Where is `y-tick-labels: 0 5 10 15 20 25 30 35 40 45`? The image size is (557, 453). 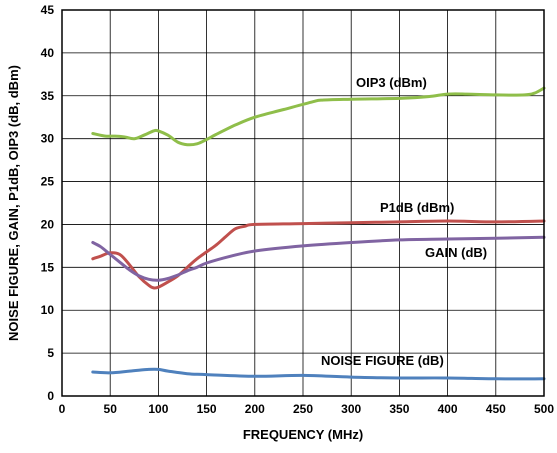 y-tick-labels: 0 5 10 15 20 25 30 35 40 45 is located at coordinates (48, 203).